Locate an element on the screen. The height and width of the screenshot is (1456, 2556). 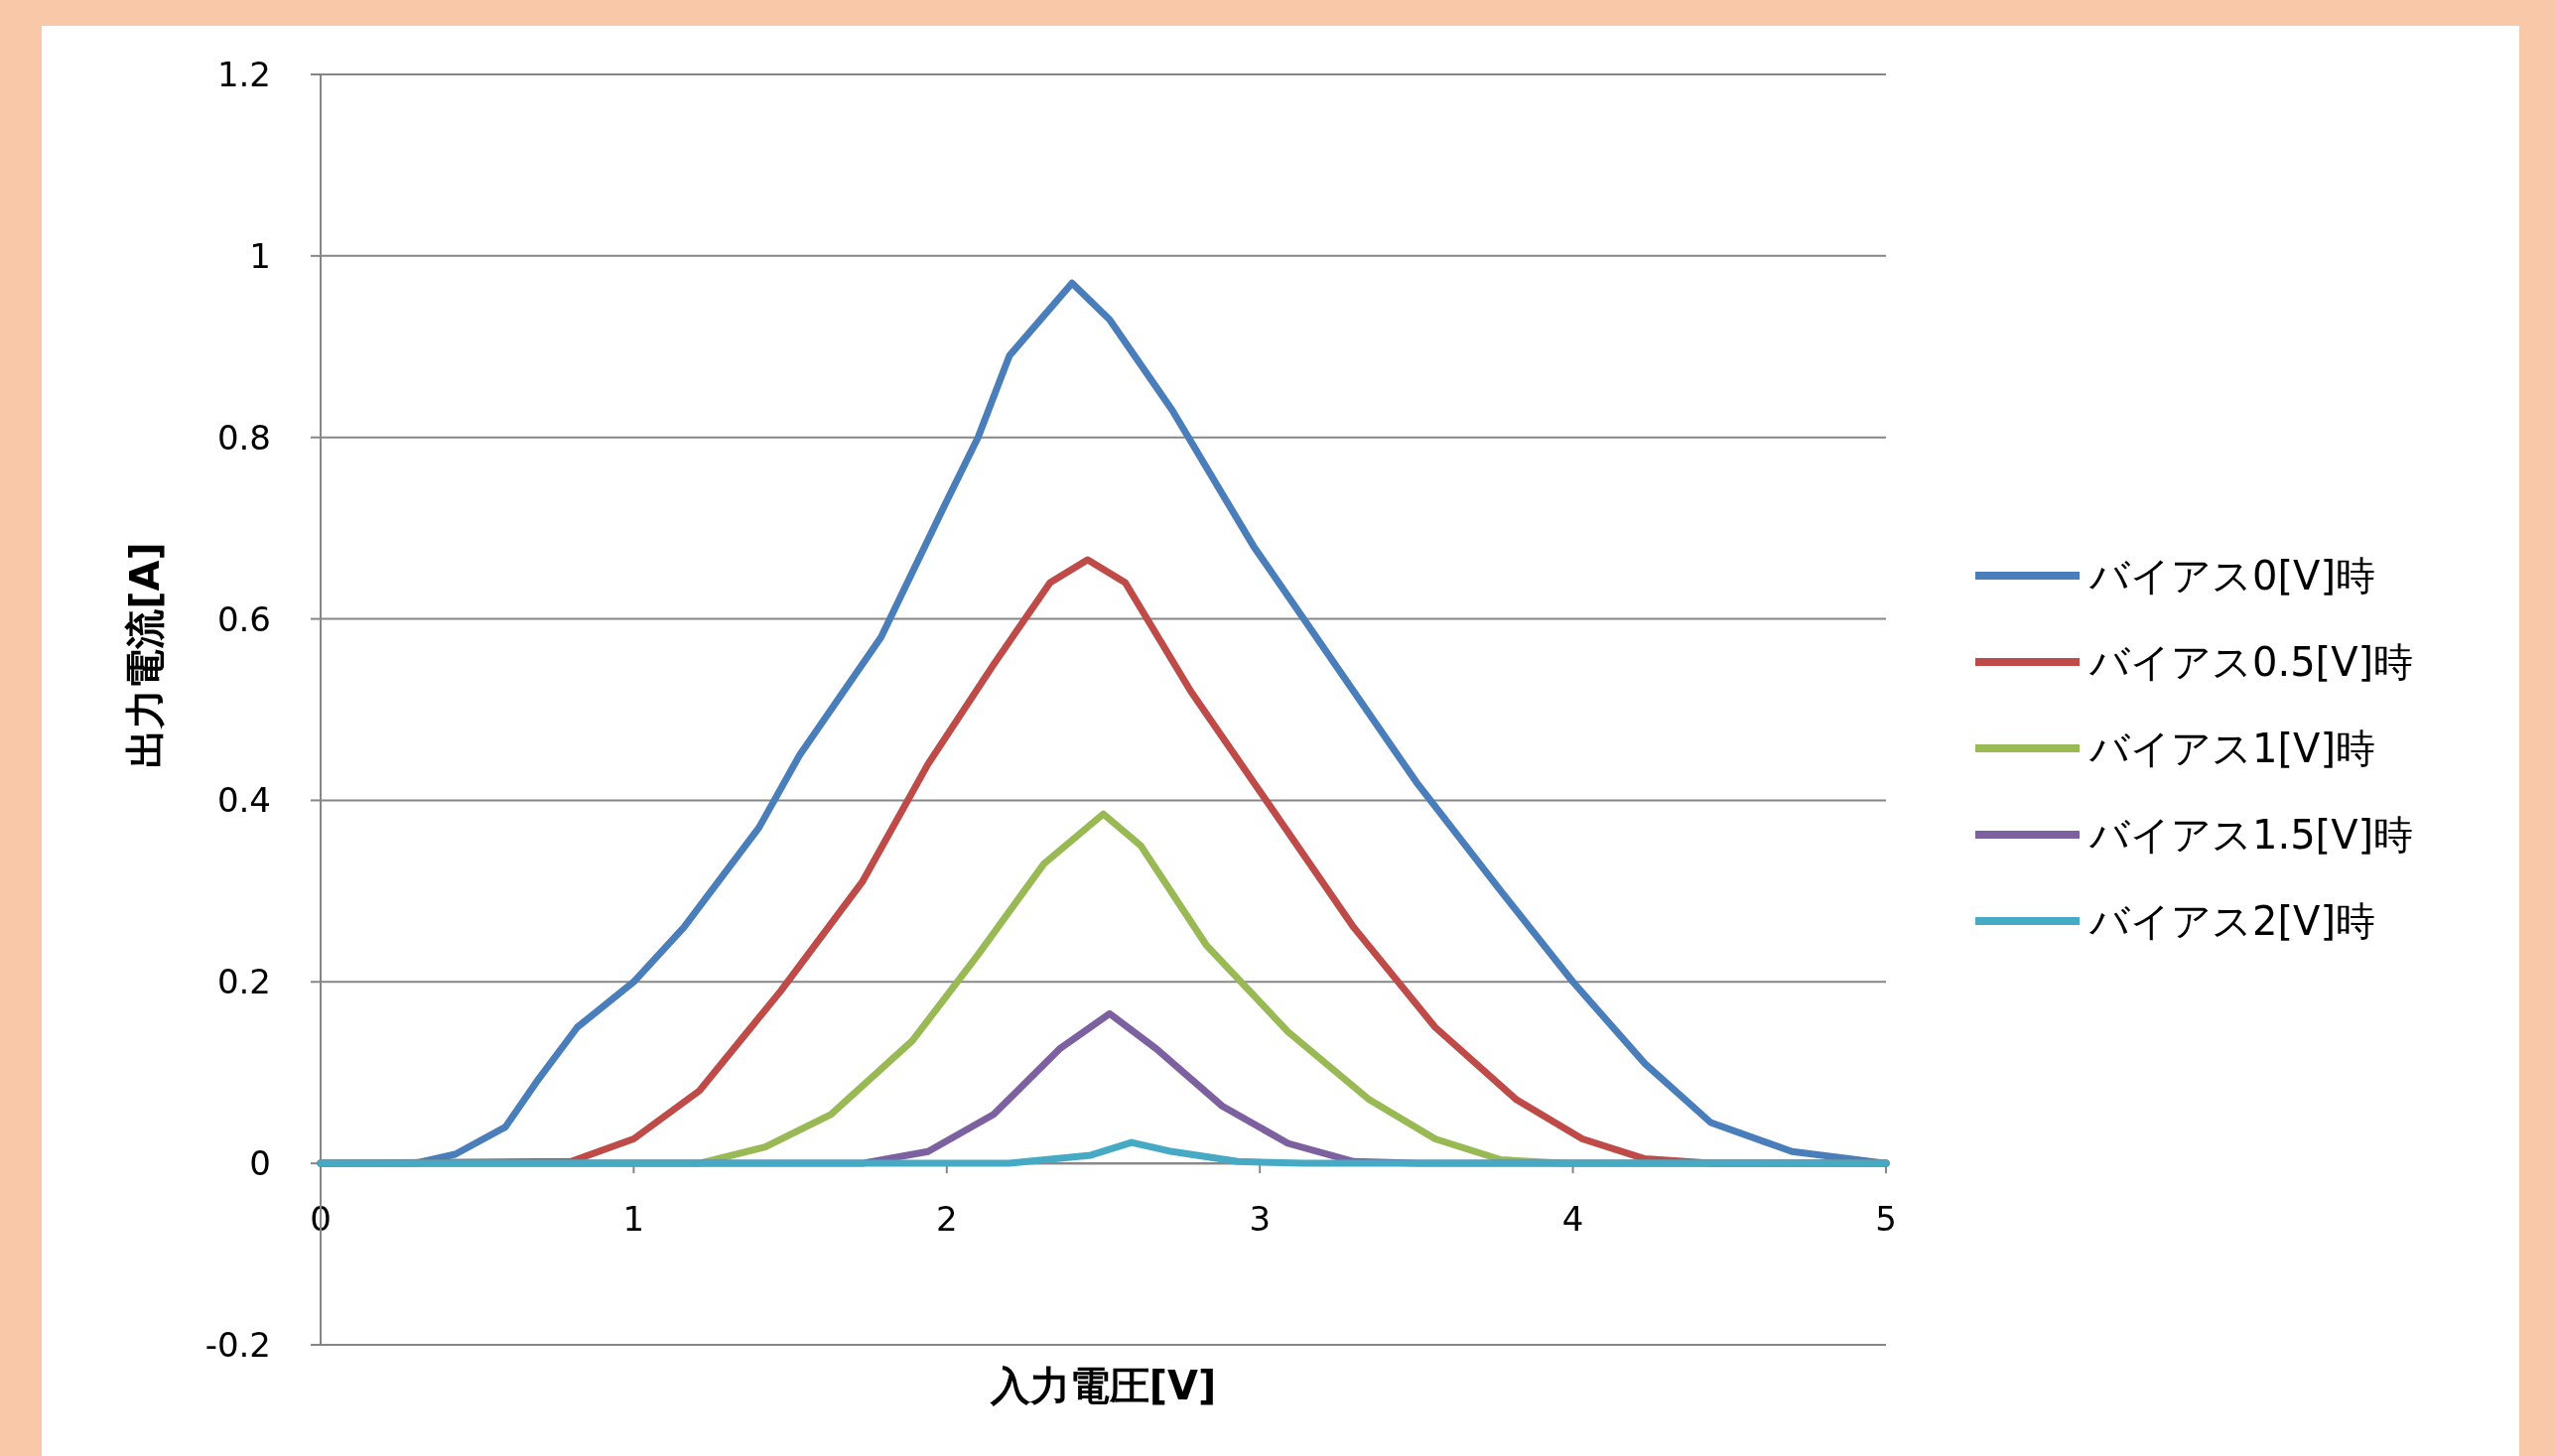
y-tick-label: 0.6 is located at coordinates (243, 618).